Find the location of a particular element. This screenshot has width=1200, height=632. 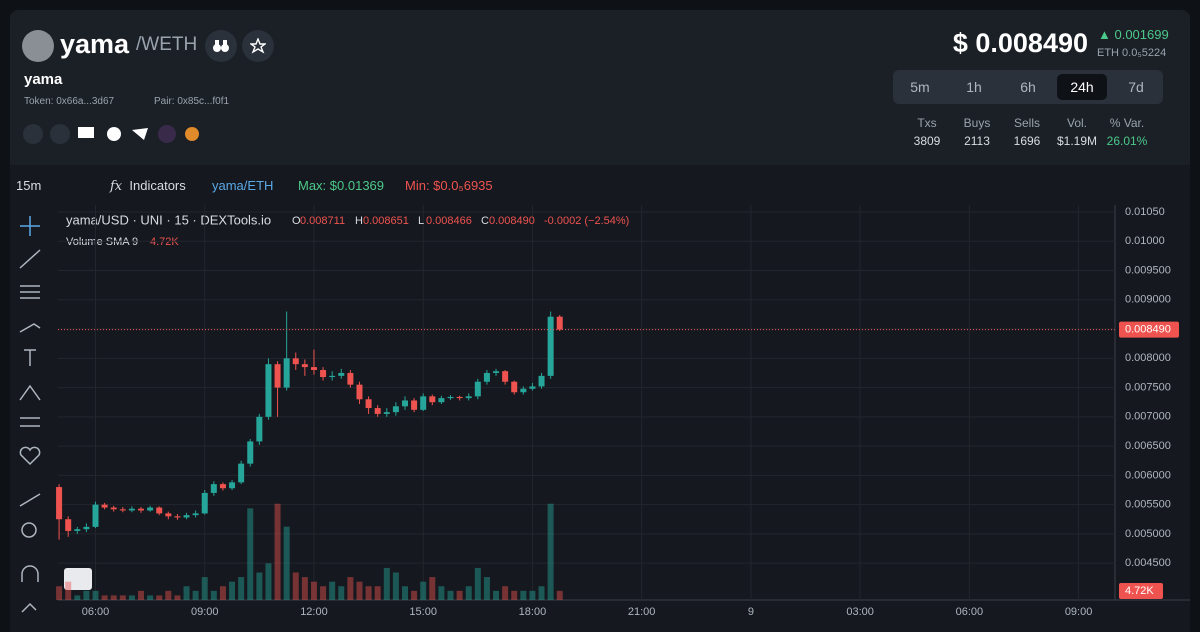

pair-address: Pair: 0x85c...f0f1 is located at coordinates (192, 101).